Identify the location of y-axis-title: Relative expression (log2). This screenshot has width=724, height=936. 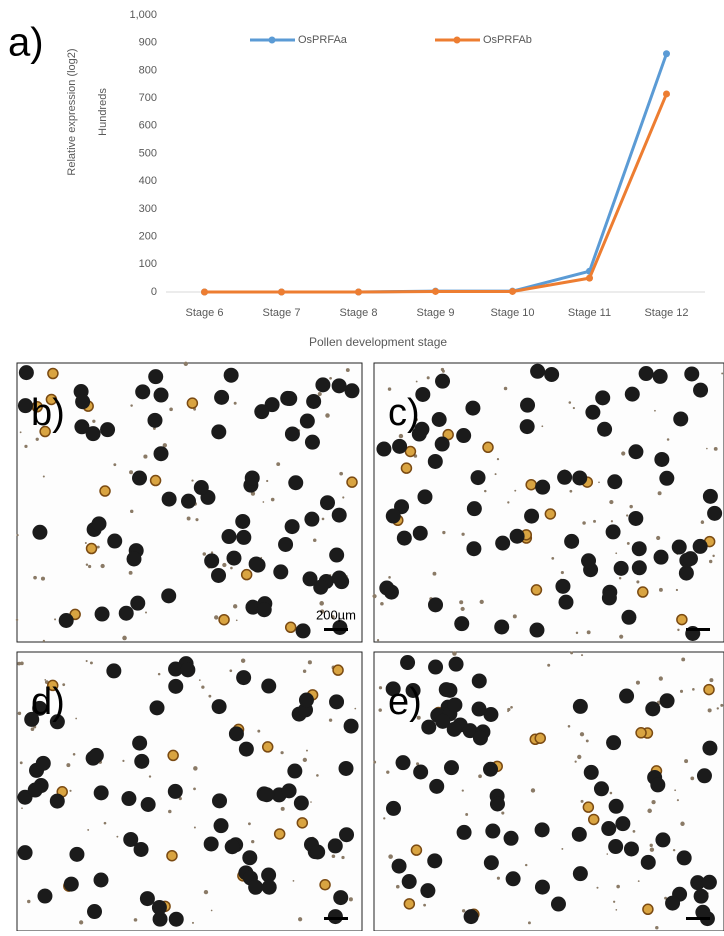
(72, 111).